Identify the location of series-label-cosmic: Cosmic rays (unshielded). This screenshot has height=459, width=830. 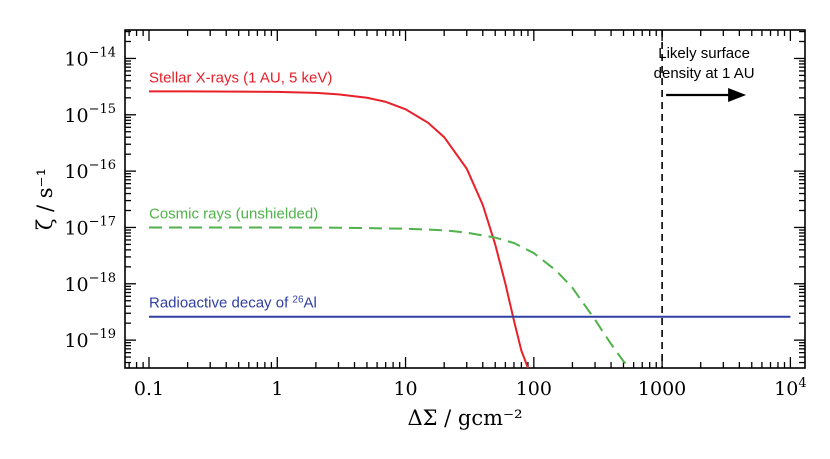
(233, 213).